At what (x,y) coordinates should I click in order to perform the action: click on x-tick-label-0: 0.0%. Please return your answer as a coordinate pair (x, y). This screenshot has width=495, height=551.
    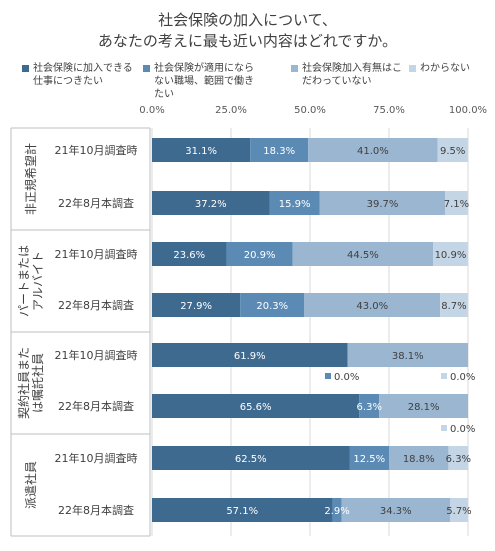
    Looking at the image, I should click on (151, 110).